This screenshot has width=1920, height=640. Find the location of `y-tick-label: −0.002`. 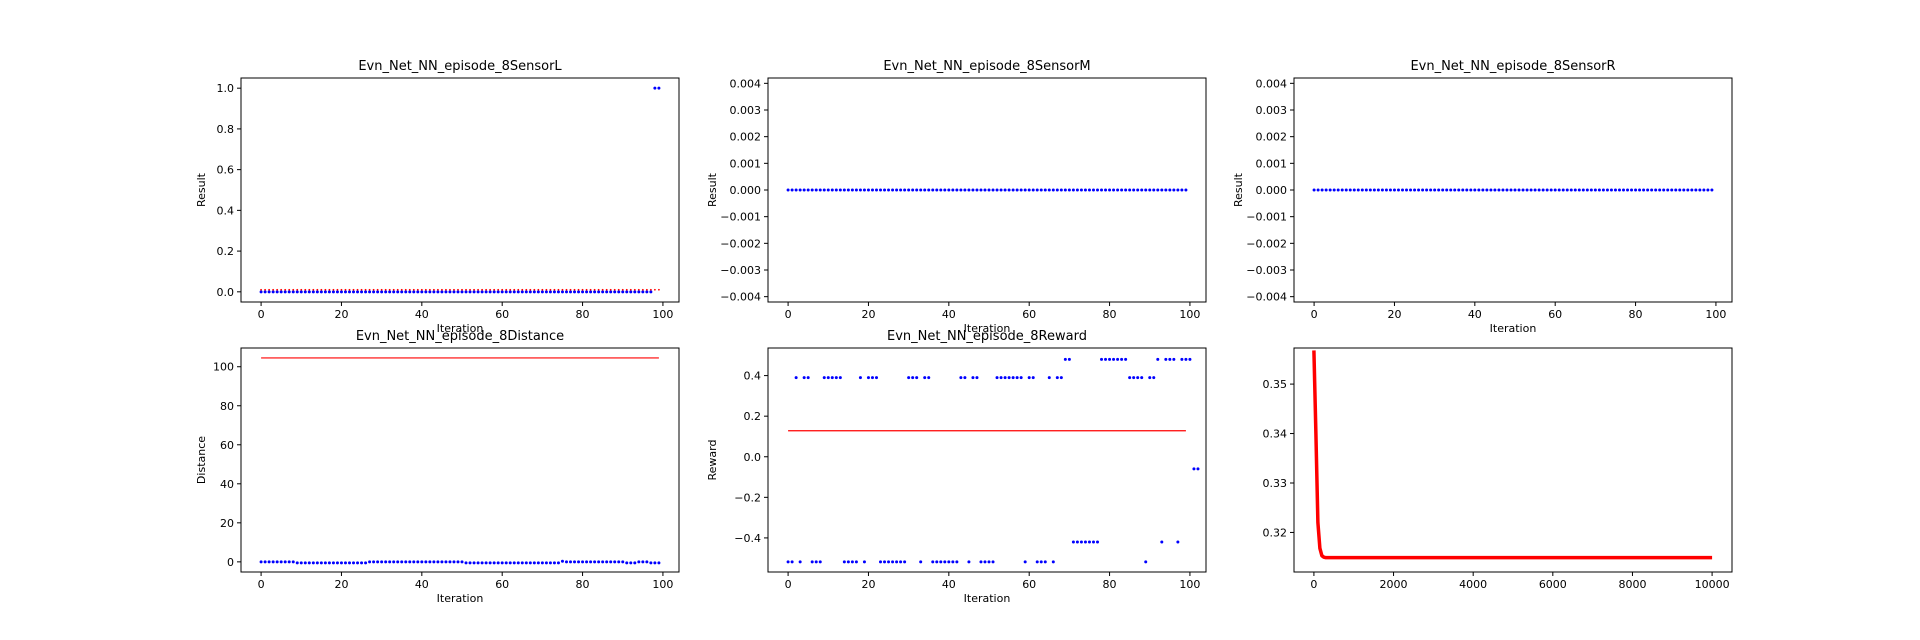

y-tick-label: −0.002 is located at coordinates (1266, 243).